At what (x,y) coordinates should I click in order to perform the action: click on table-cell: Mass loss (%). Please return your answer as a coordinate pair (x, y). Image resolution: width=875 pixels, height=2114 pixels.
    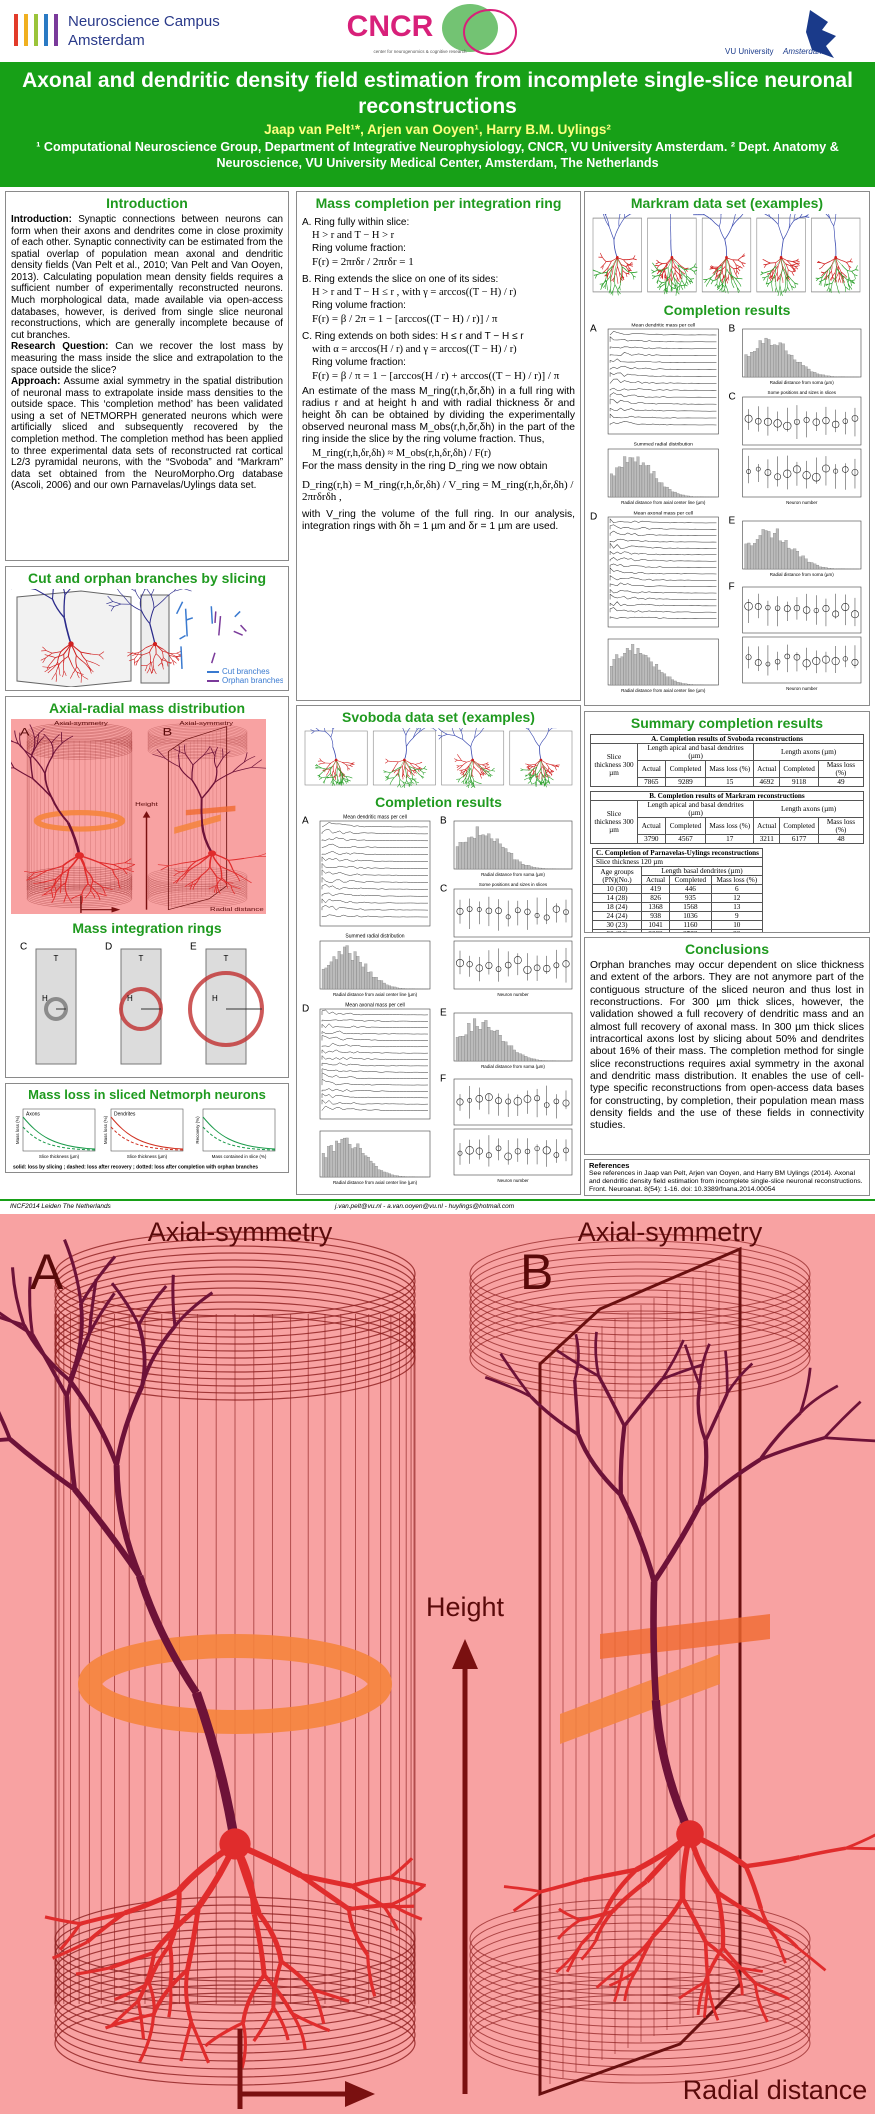
    Looking at the image, I should click on (730, 769).